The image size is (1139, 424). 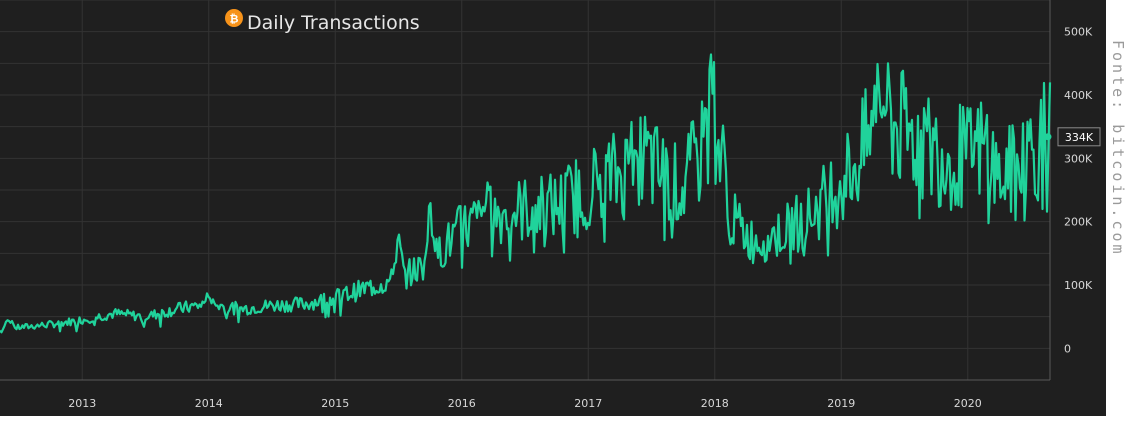 What do you see at coordinates (82, 403) in the screenshot?
I see `x-tick-label: 2013` at bounding box center [82, 403].